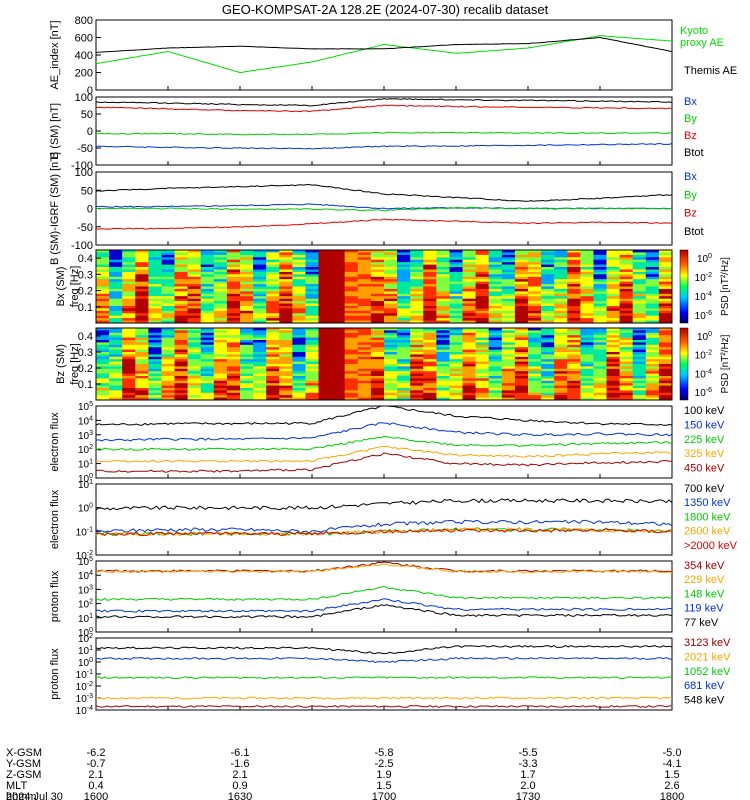  Describe the element at coordinates (84, 173) in the screenshot. I see `tick-label: 100` at that location.